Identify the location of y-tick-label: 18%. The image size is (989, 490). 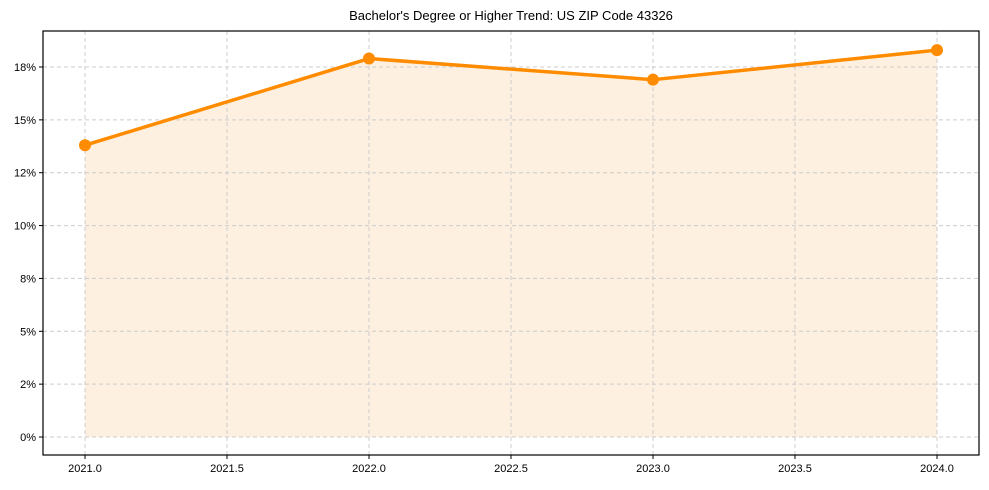
(25, 68).